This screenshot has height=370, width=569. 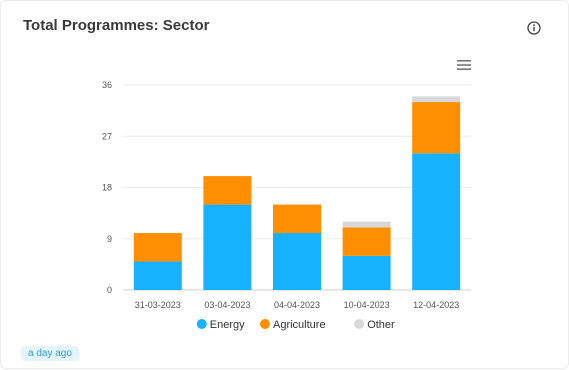 What do you see at coordinates (227, 305) in the screenshot?
I see `x-tick-label: 03-04-2023` at bounding box center [227, 305].